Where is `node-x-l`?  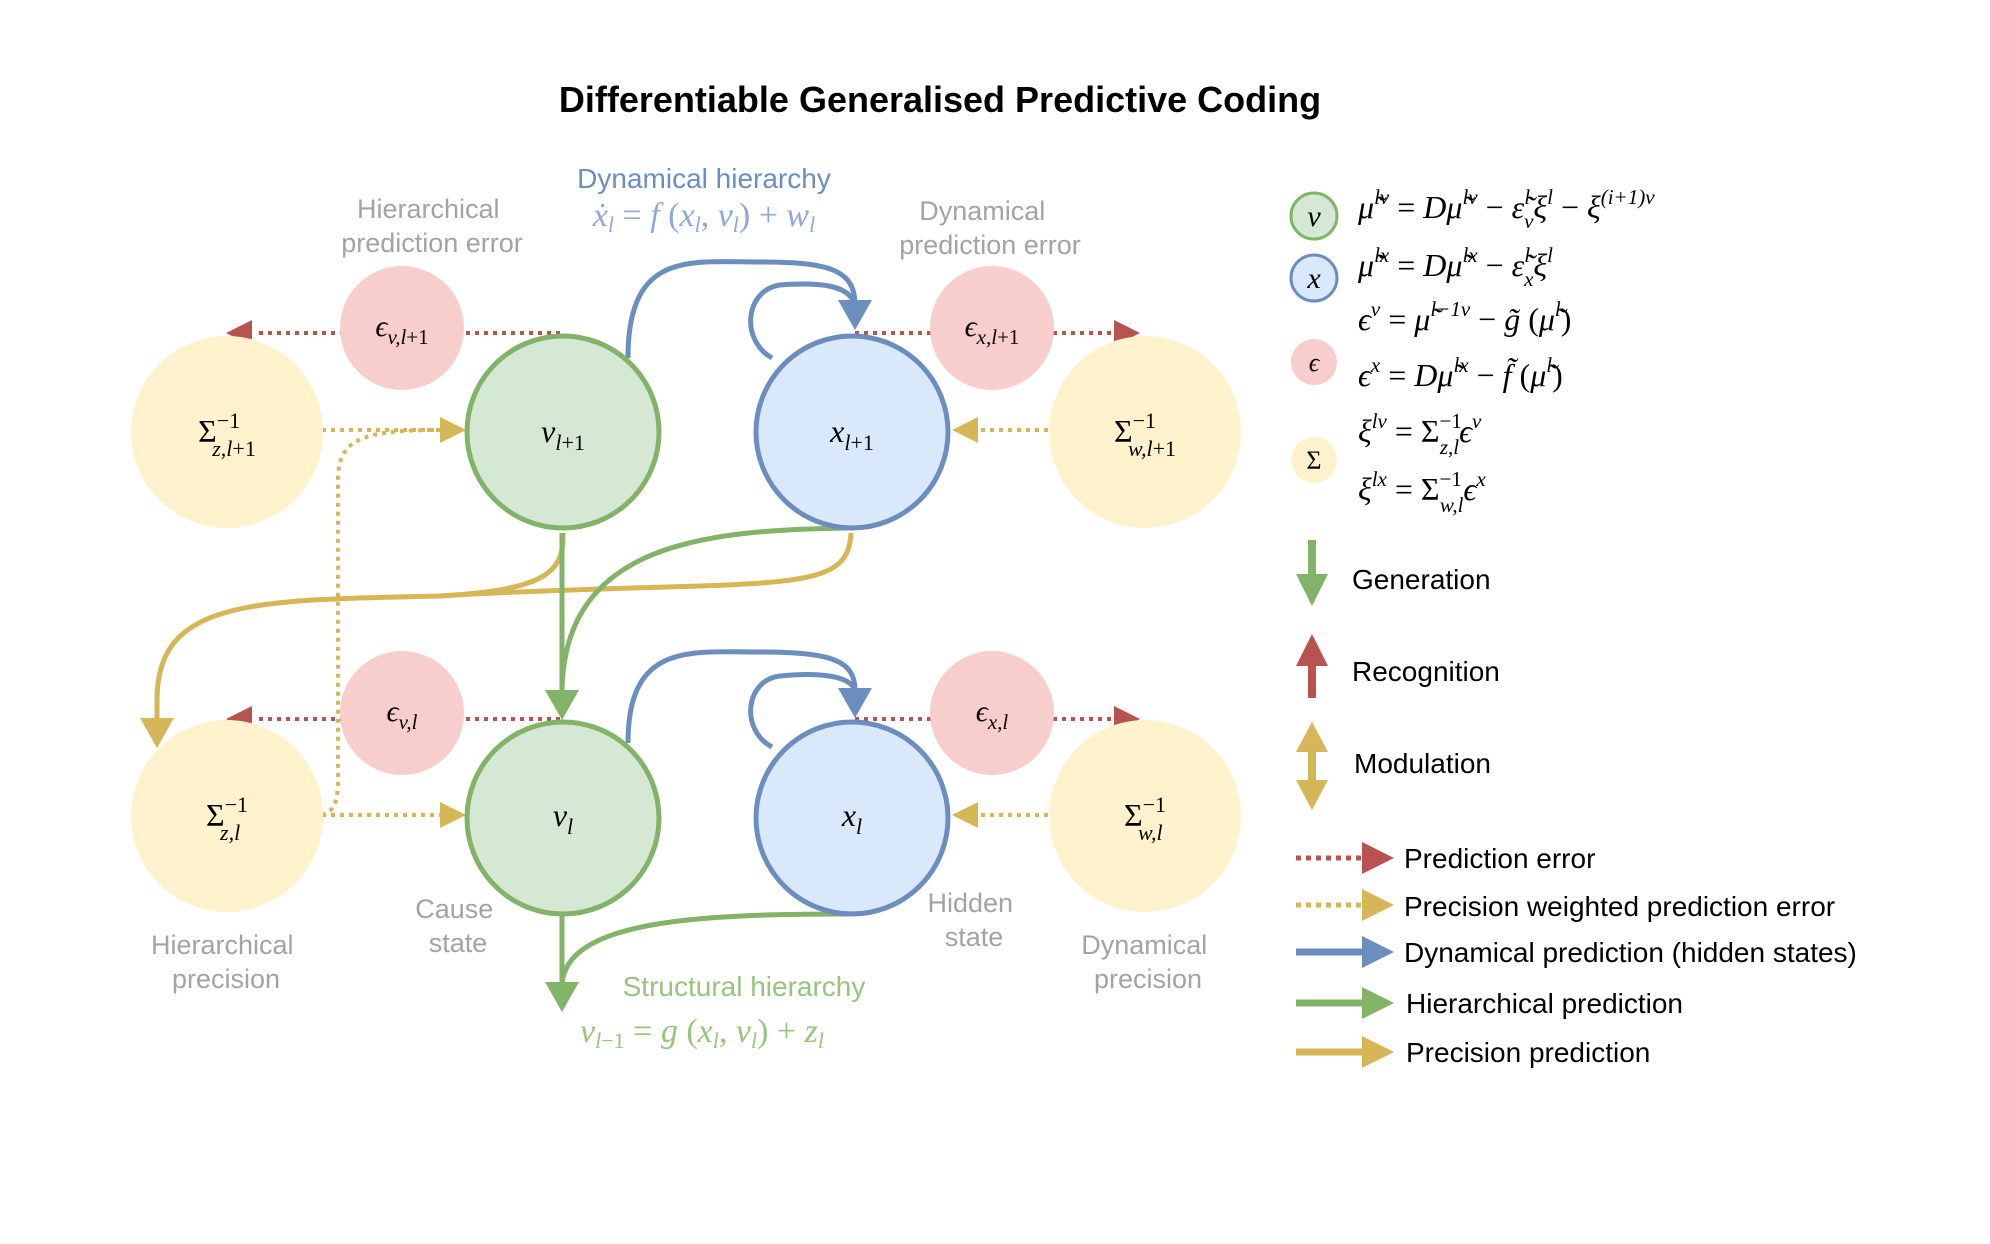 node-x-l is located at coordinates (852, 818).